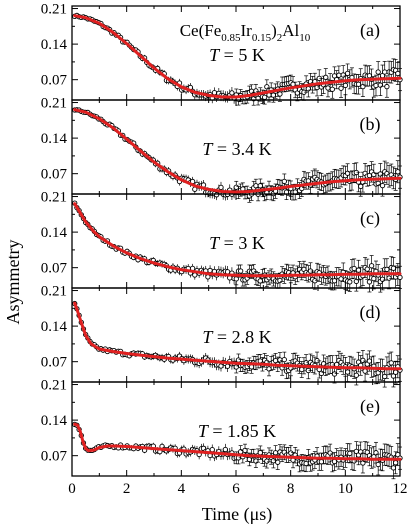 The width and height of the screenshot is (409, 528). What do you see at coordinates (291, 489) in the screenshot?
I see `x-tick-label: 8` at bounding box center [291, 489].